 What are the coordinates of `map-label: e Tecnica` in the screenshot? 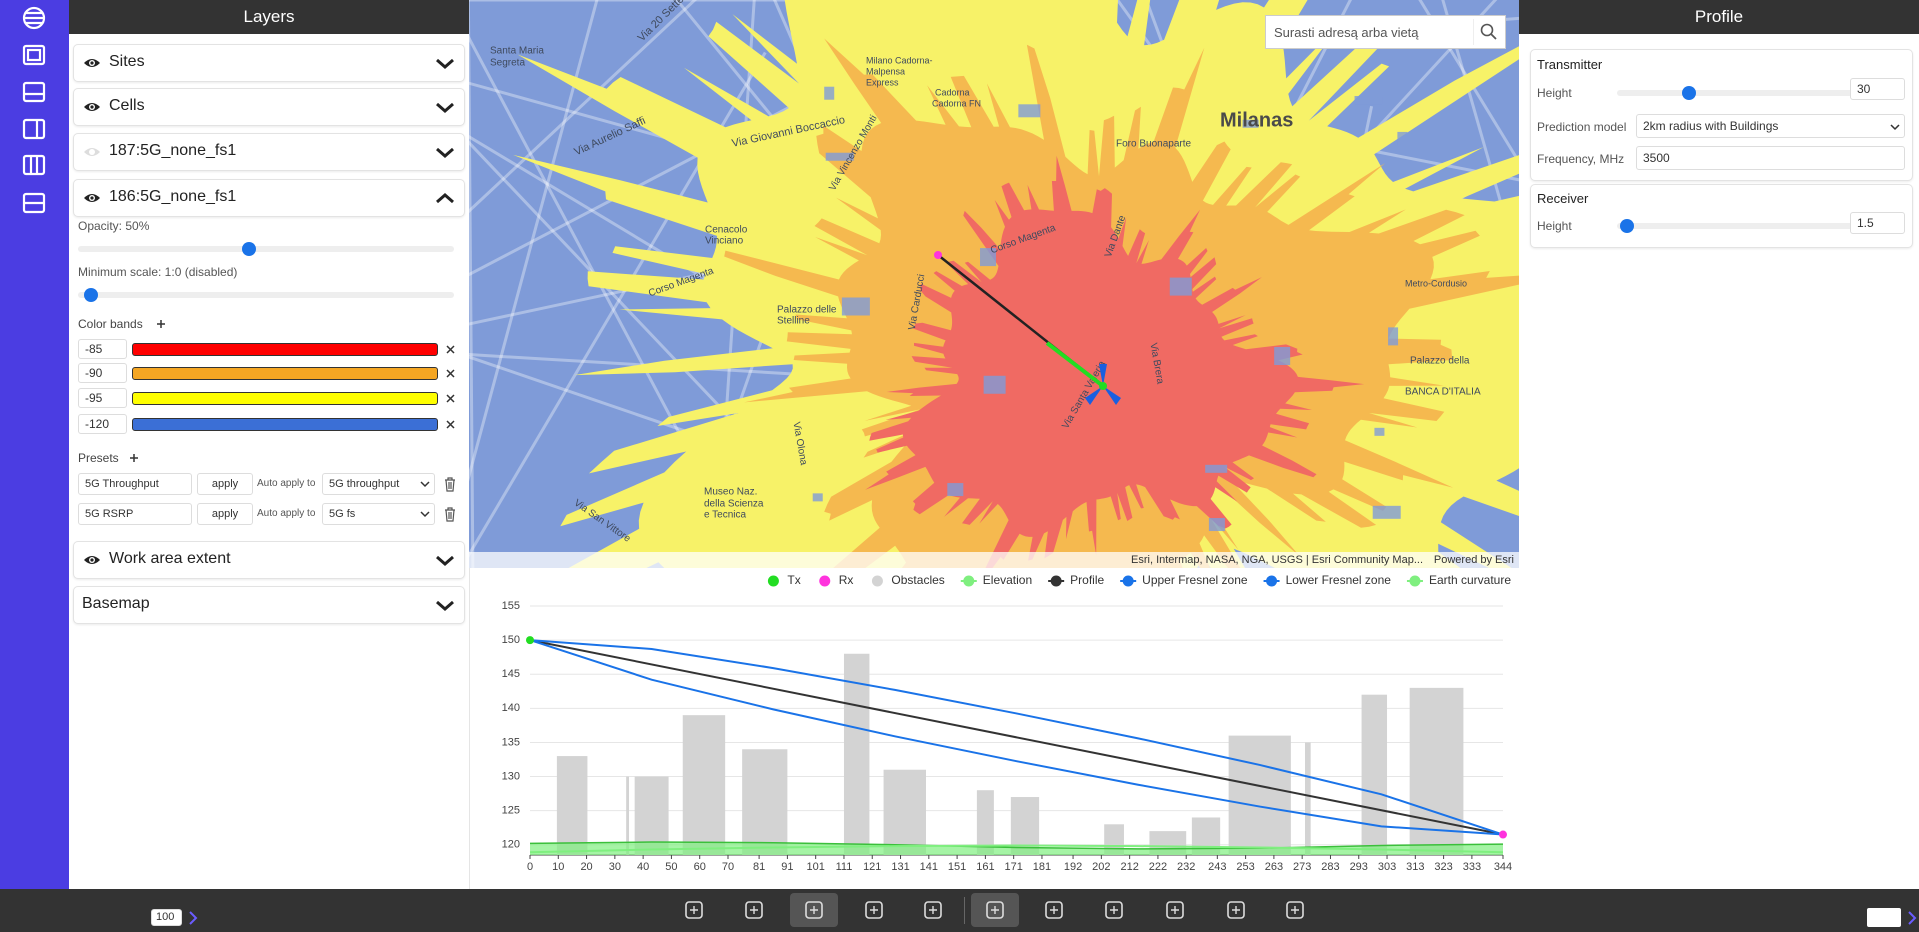 It's located at (725, 515).